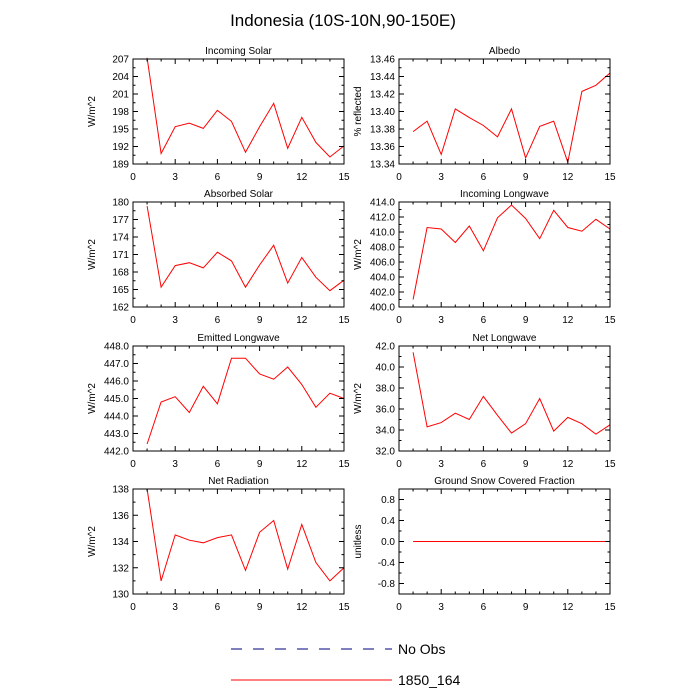  Describe the element at coordinates (386, 389) in the screenshot. I see `y-tick-label: 38.0` at that location.